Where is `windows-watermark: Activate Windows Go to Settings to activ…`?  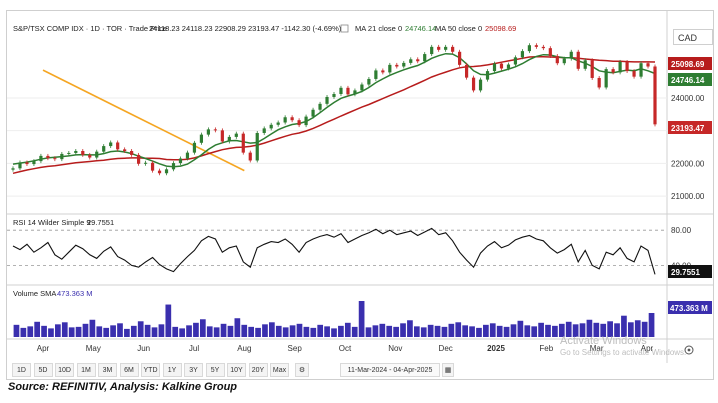
windows-watermark: Activate Windows Go to Settings to activ… is located at coordinates (623, 347).